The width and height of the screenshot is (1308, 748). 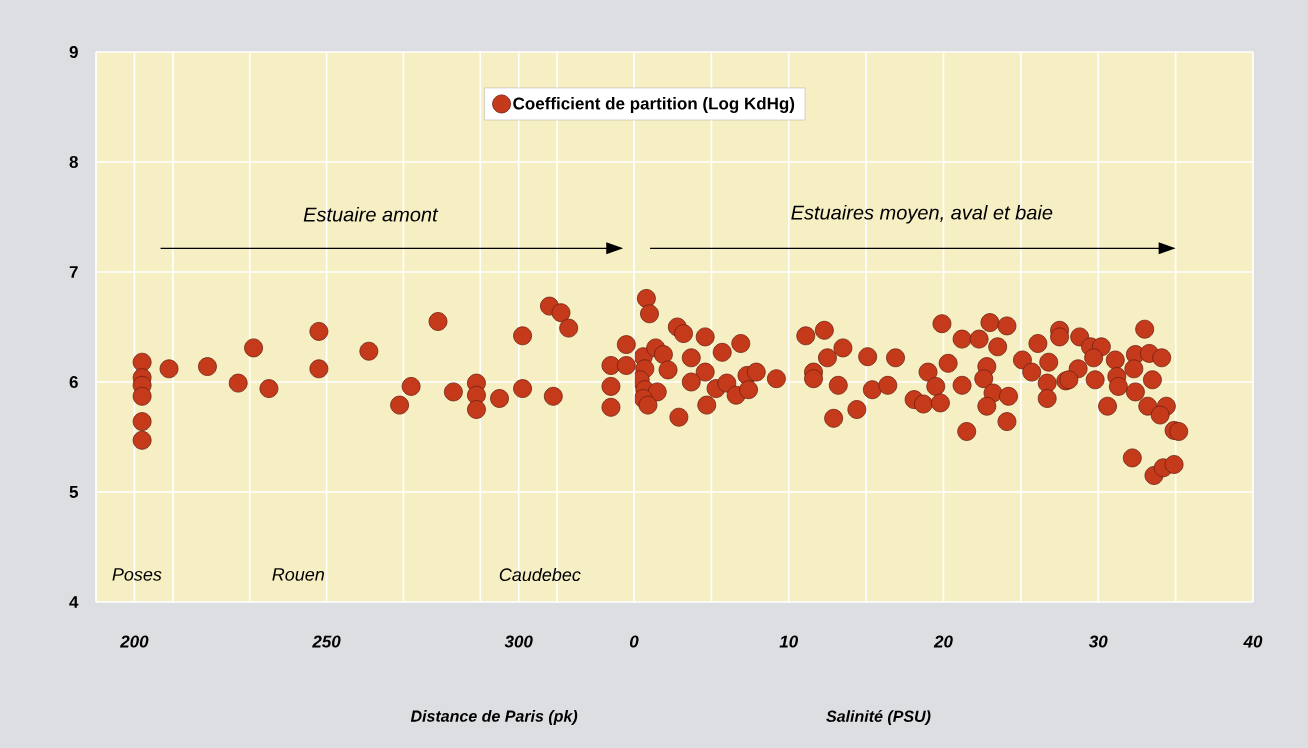 What do you see at coordinates (298, 574) in the screenshot?
I see `annotation: Rouen` at bounding box center [298, 574].